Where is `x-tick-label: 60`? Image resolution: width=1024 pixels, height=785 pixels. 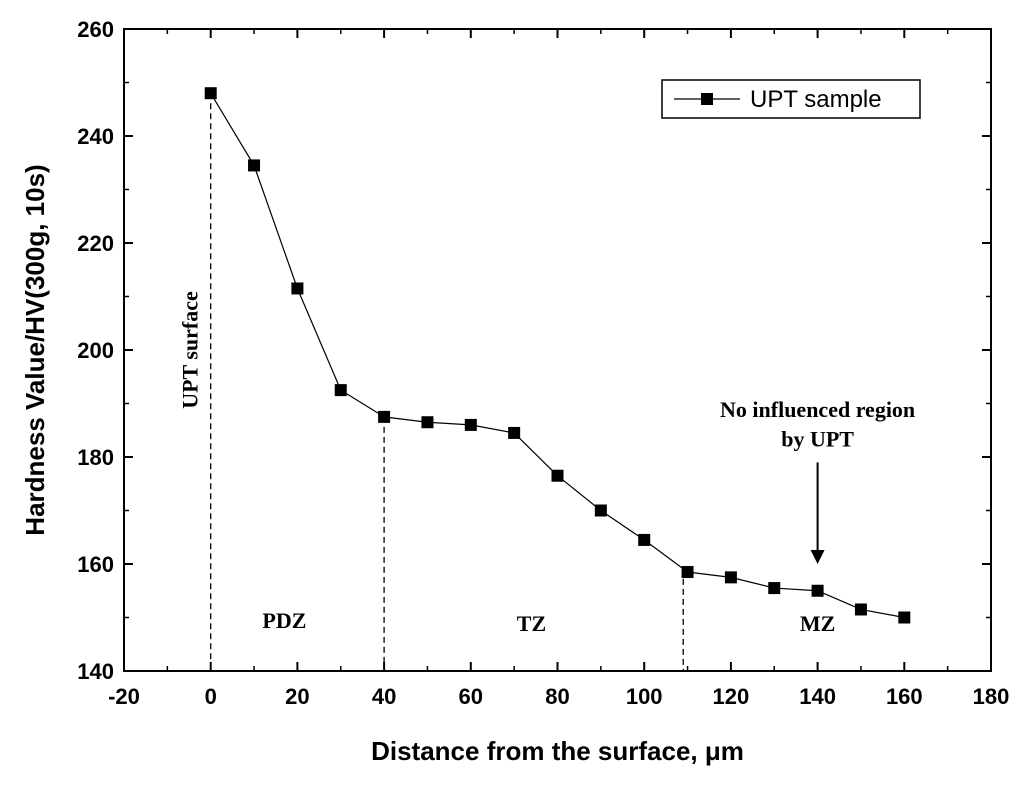 x-tick-label: 60 is located at coordinates (471, 696).